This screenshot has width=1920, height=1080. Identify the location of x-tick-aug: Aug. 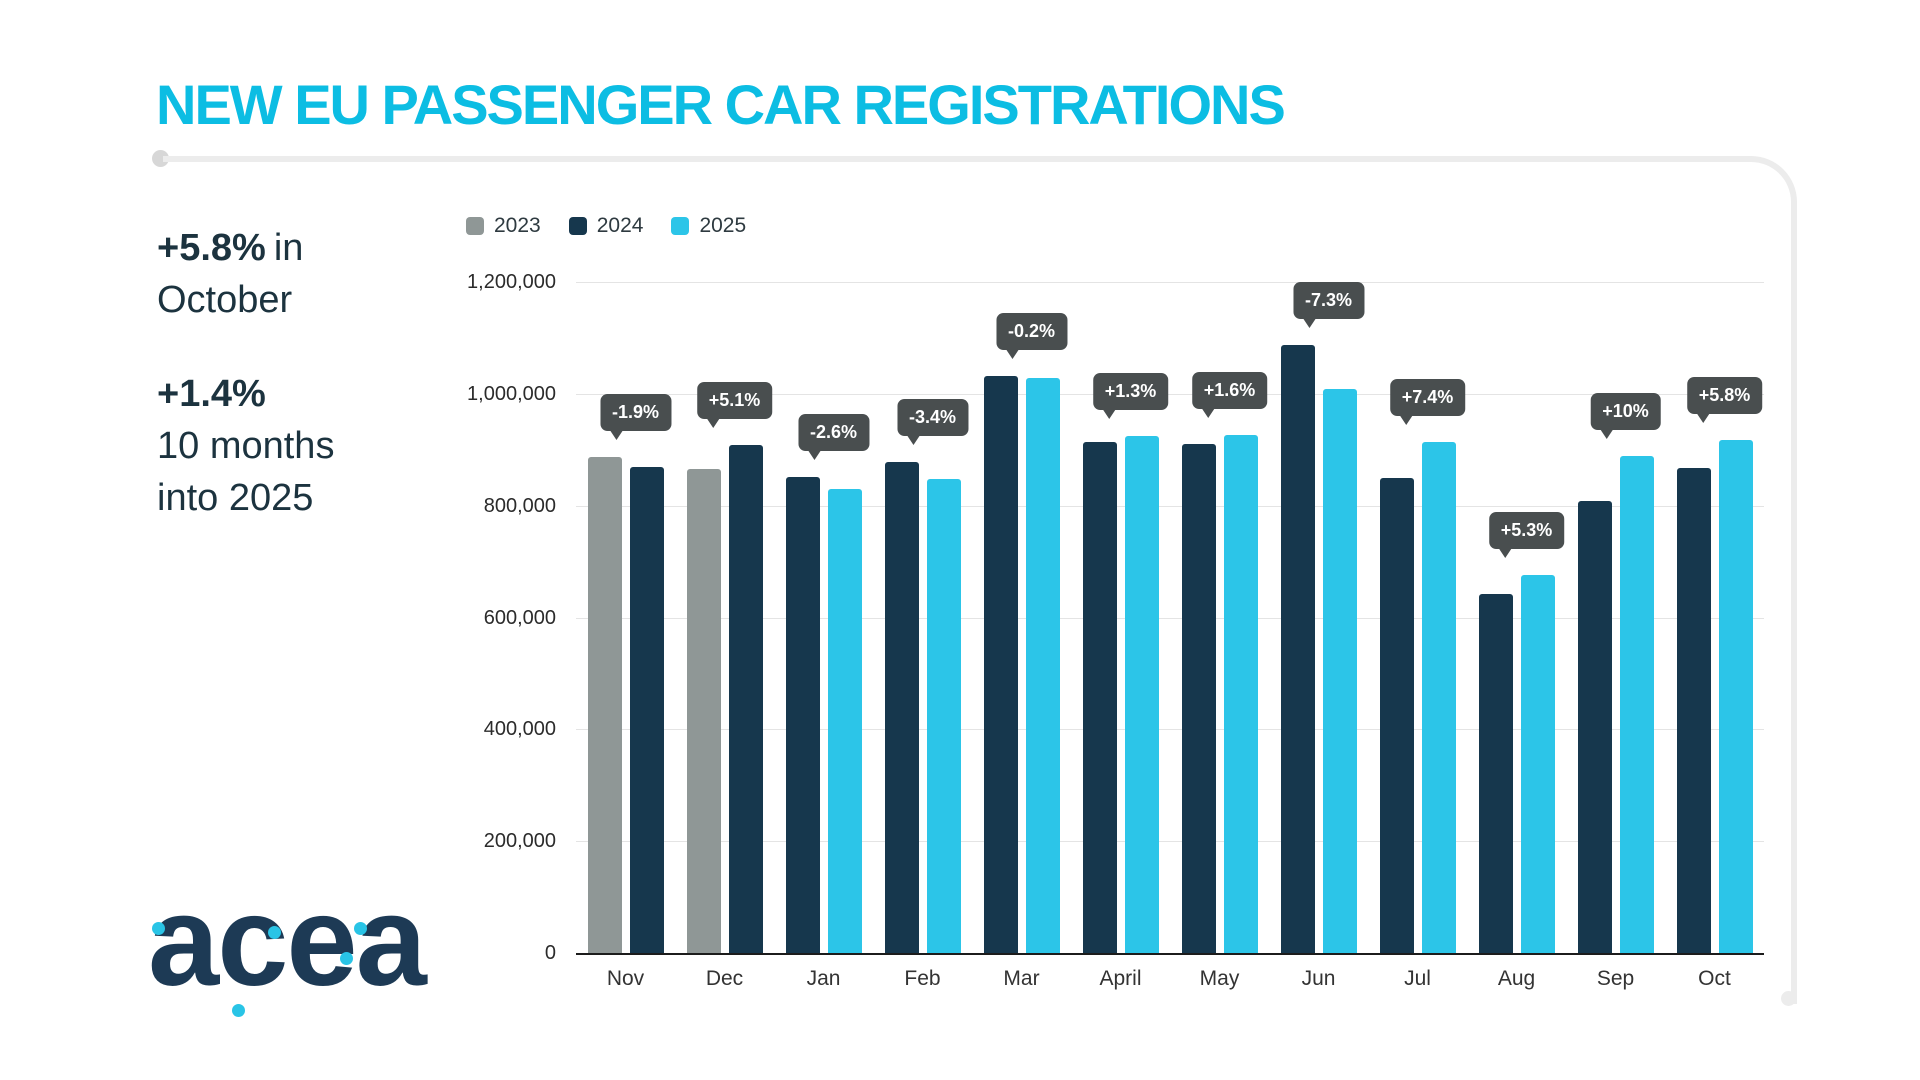
(1516, 978).